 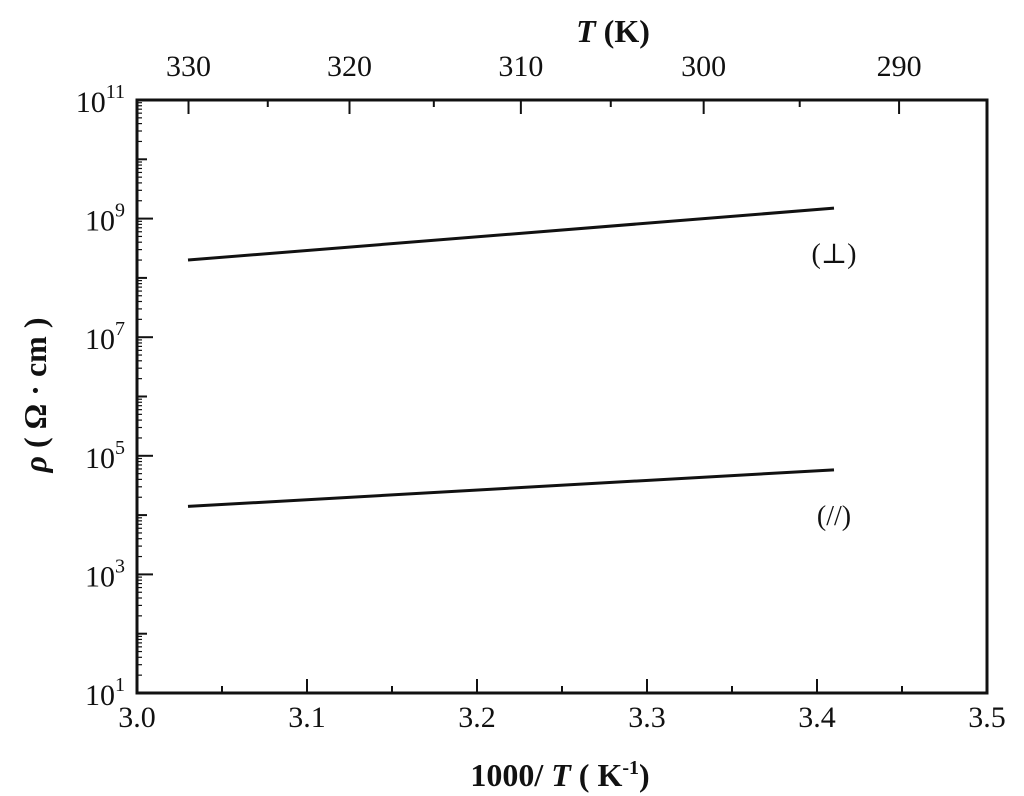 I want to click on series-label-perpendicular: (⊥), so click(x=834, y=254).